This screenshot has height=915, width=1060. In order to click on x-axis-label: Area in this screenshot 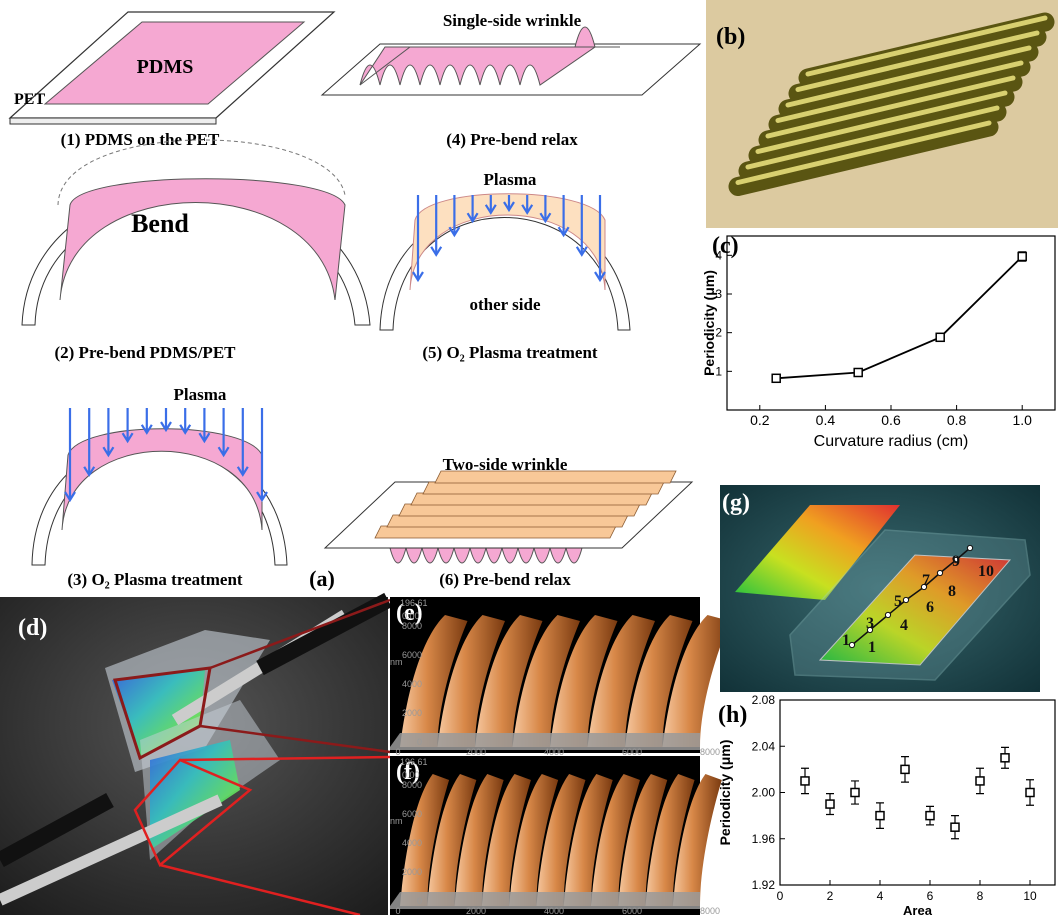, I will do `click(918, 909)`.